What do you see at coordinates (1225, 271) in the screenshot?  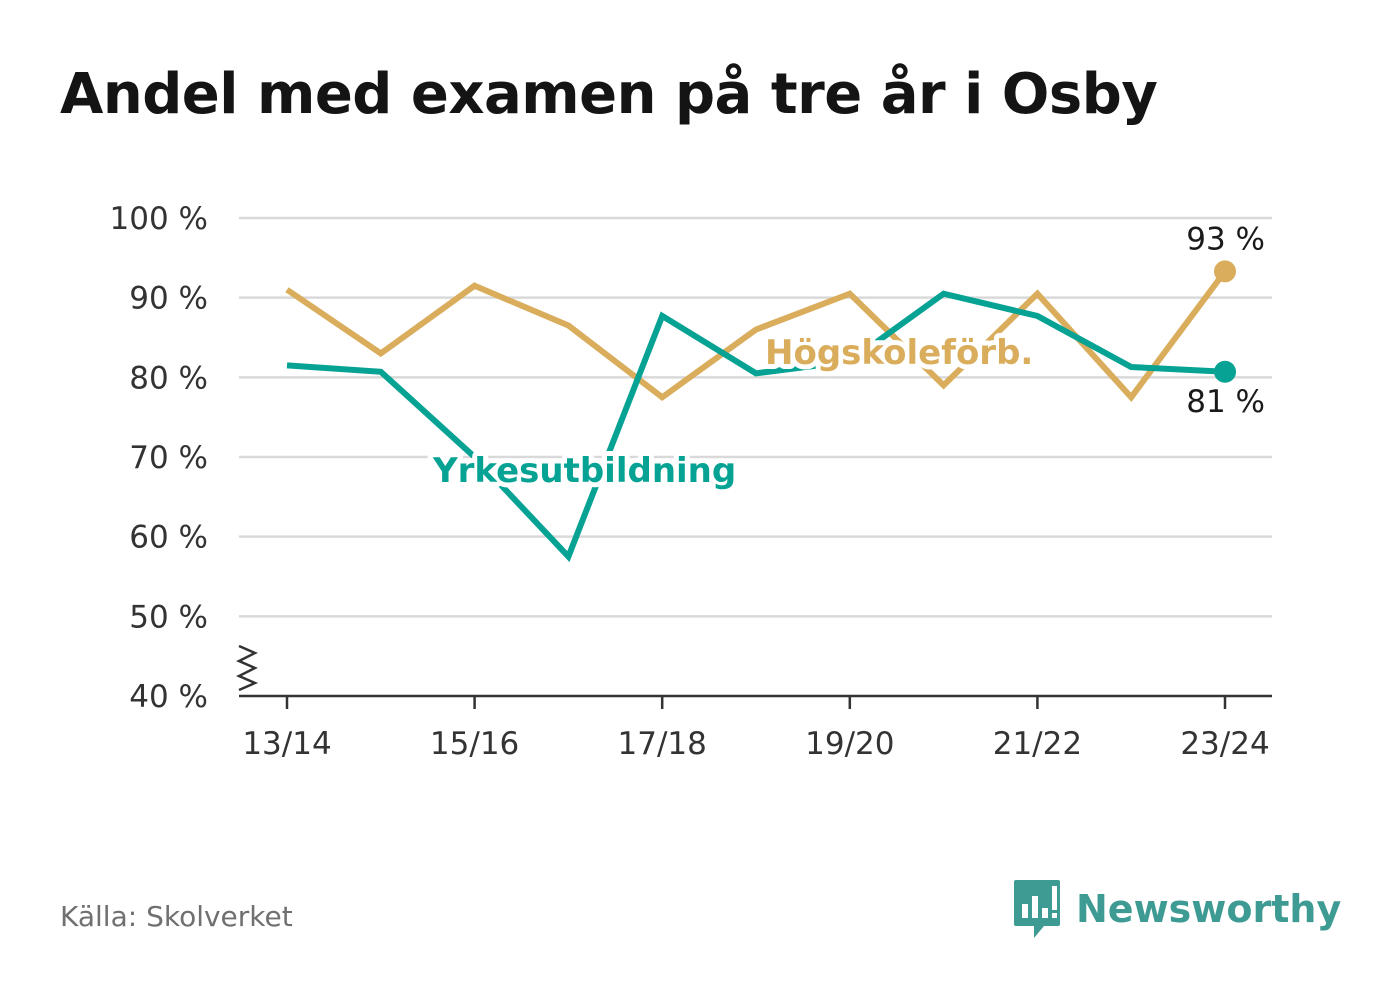 I see `end-marker-hogskoleforb` at bounding box center [1225, 271].